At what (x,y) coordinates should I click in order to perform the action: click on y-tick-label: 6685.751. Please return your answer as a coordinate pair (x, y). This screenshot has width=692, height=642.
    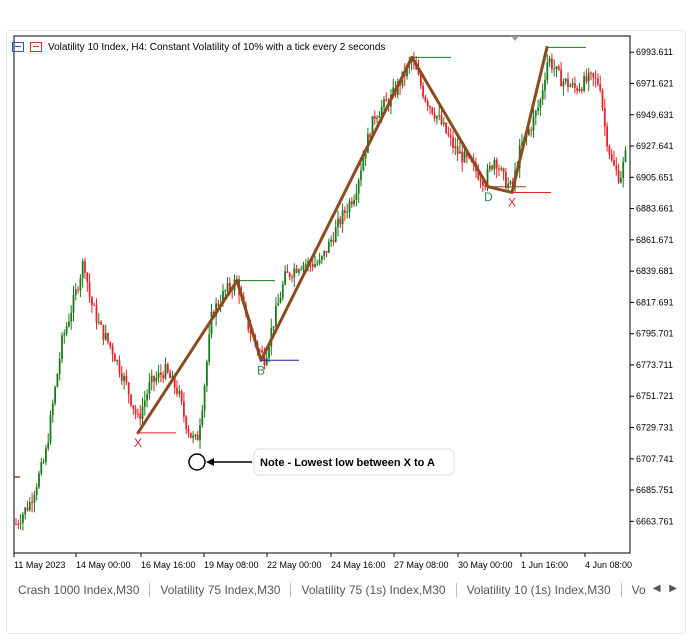
    Looking at the image, I should click on (655, 490).